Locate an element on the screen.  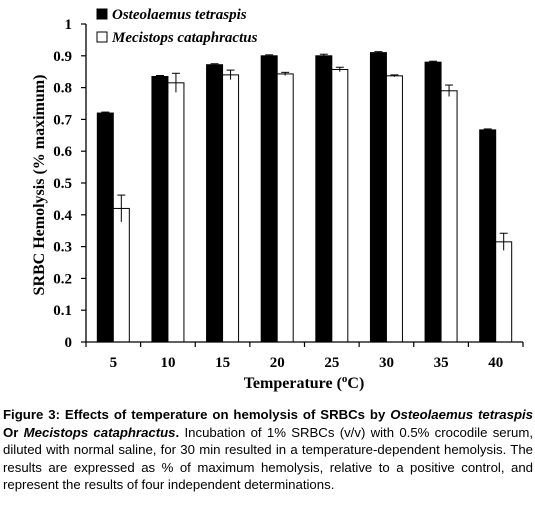
y-tick-label: 1 is located at coordinates (69, 25).